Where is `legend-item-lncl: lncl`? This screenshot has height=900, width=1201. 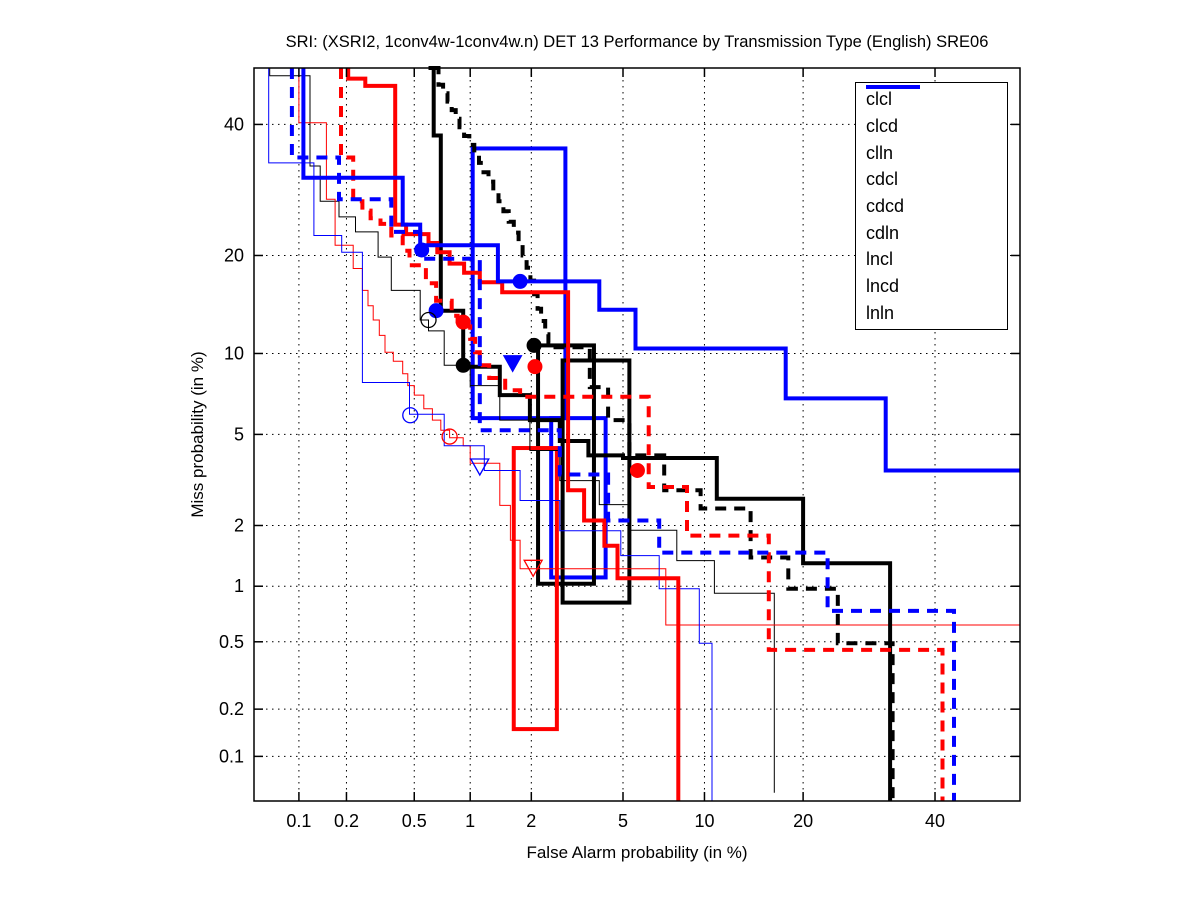
legend-item-lncl: lncl is located at coordinates (931, 178).